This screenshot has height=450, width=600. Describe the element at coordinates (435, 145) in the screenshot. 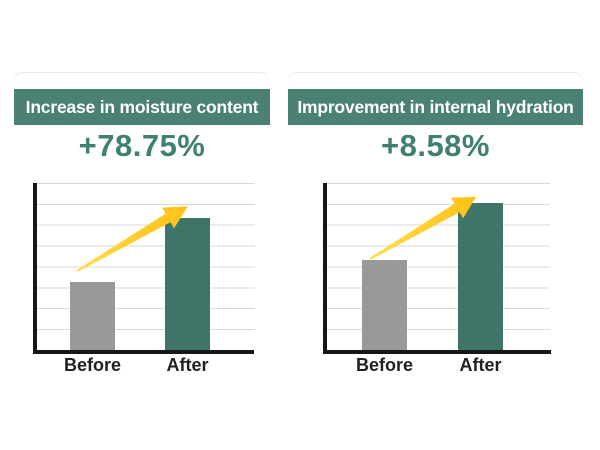

I see `percent-value: +8.58%` at that location.